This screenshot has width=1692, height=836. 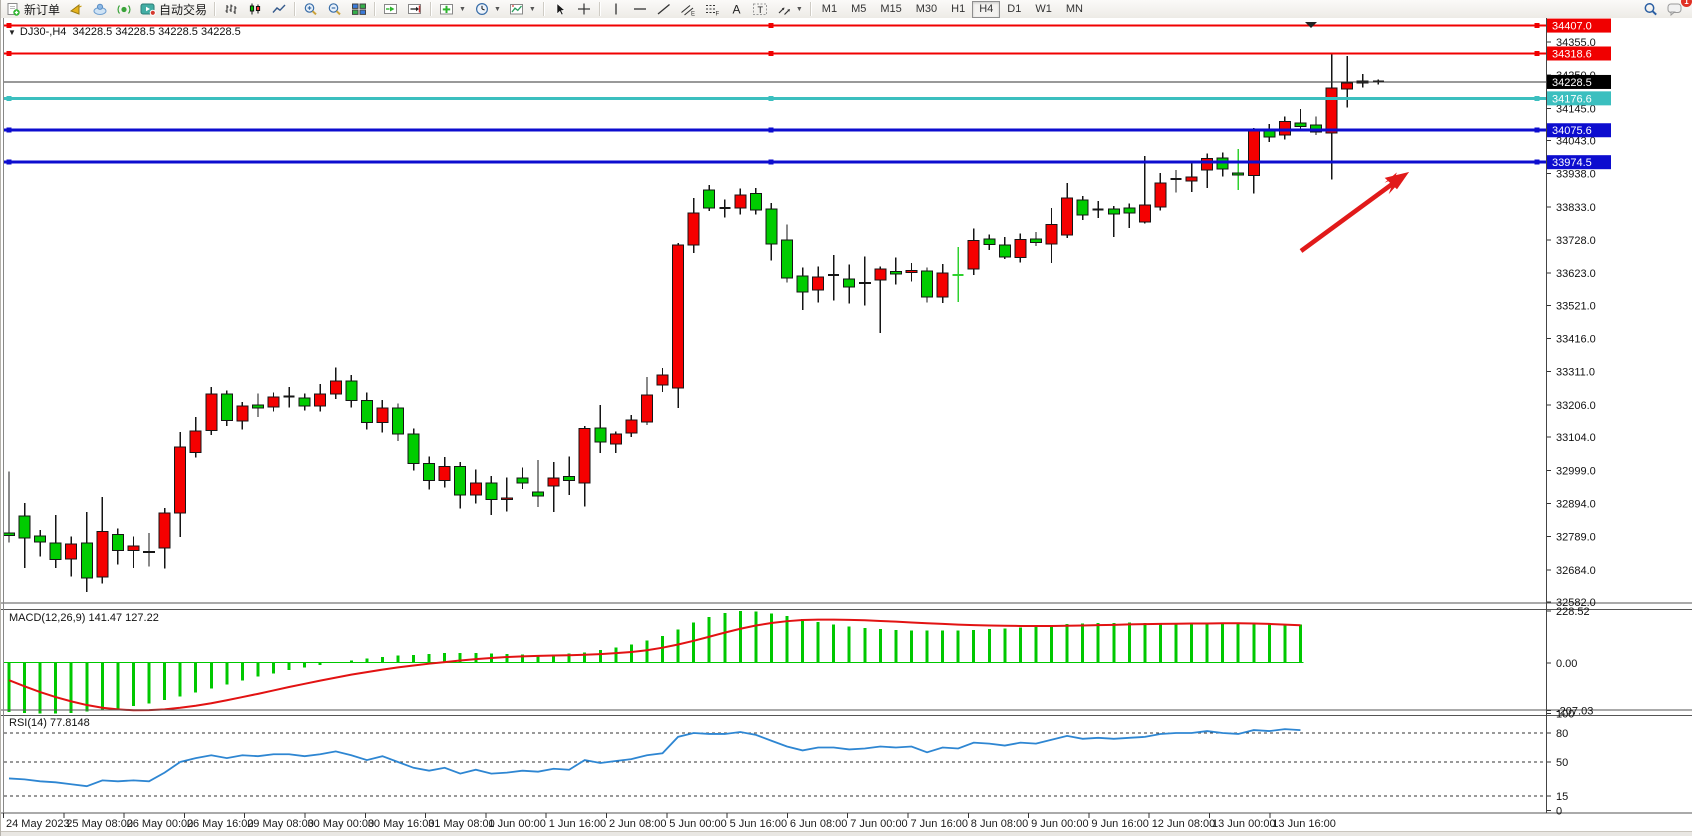 I want to click on cursor-button, so click(x=560, y=9).